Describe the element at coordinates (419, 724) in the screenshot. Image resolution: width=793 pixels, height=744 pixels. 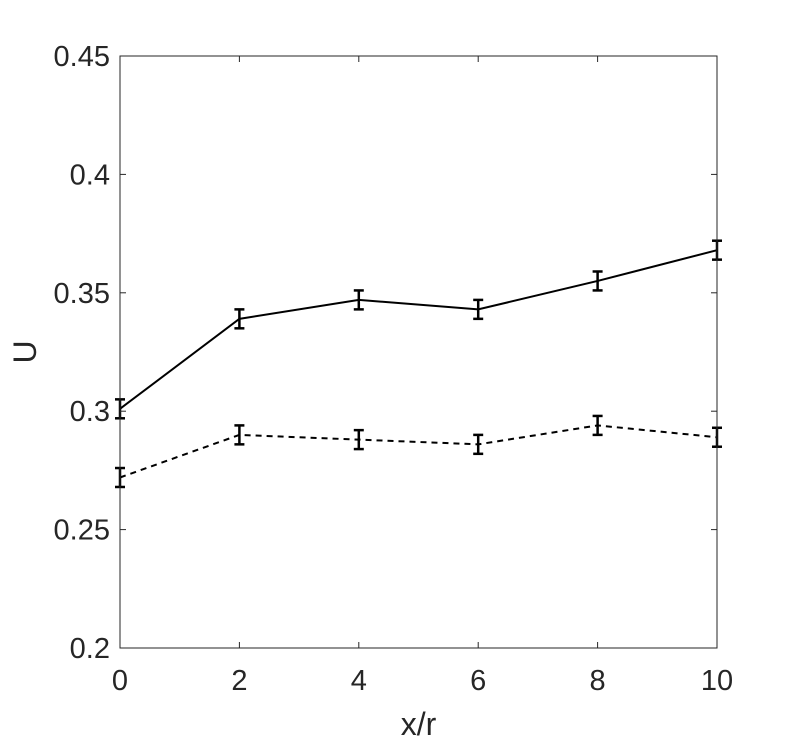
I see `x-axis-label: x/r` at that location.